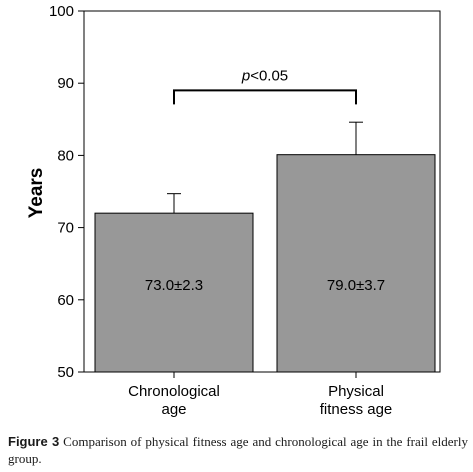  Describe the element at coordinates (264, 75) in the screenshot. I see `significance-label: p<0.05` at that location.